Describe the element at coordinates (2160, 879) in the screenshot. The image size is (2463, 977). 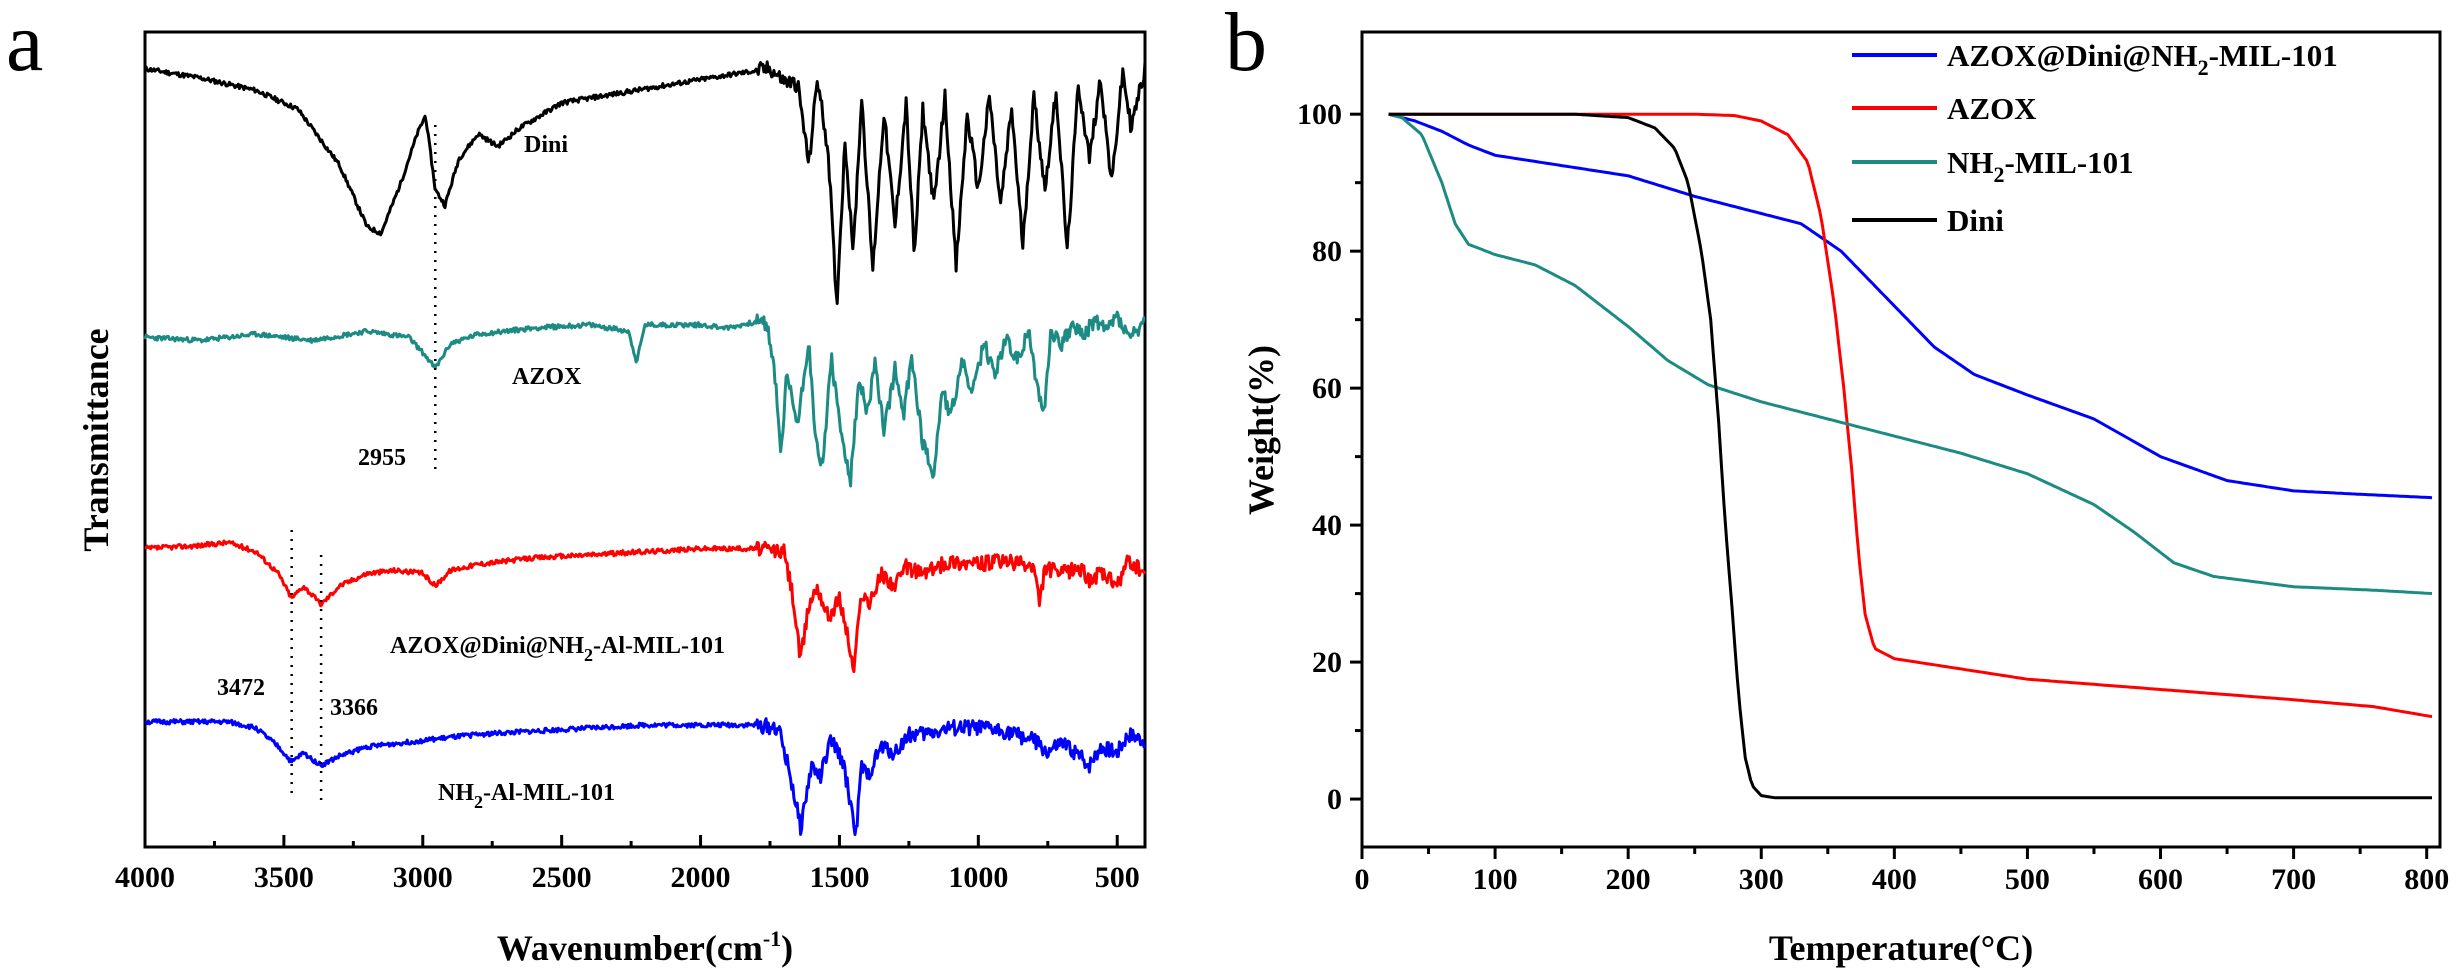
I see `x-tick-label-600: 600` at that location.